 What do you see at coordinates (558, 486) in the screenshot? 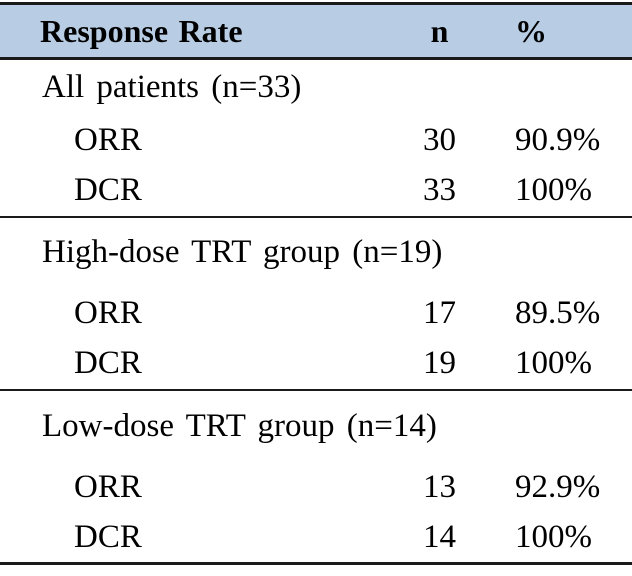
I see `row-percent-value: 92.9%` at bounding box center [558, 486].